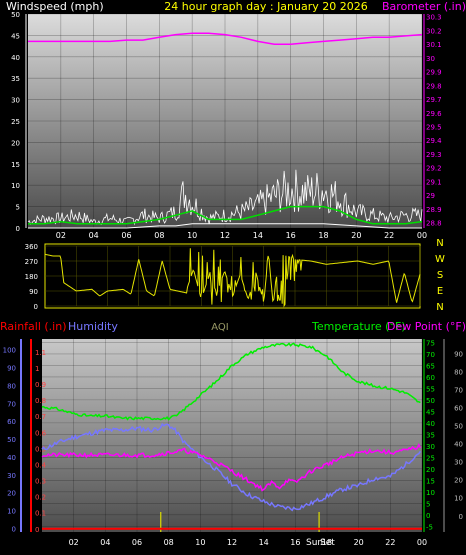 The image size is (466, 555). What do you see at coordinates (9, 351) in the screenshot?
I see `humidity-tick-label: 100` at bounding box center [9, 351].